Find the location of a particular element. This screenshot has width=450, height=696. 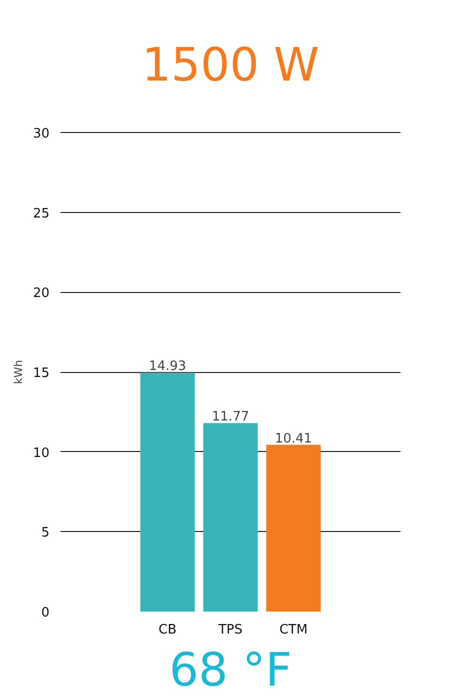

data-label: 14.93 is located at coordinates (167, 366).